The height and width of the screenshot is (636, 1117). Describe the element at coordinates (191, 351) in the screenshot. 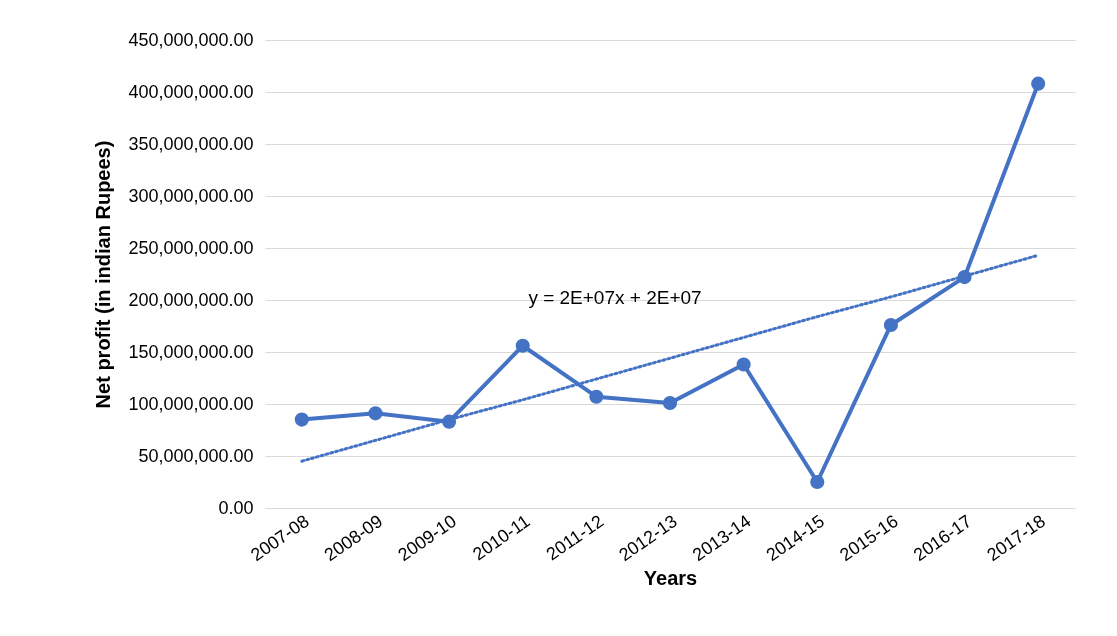

I see `y-tick-label: 150,000,000.00` at that location.